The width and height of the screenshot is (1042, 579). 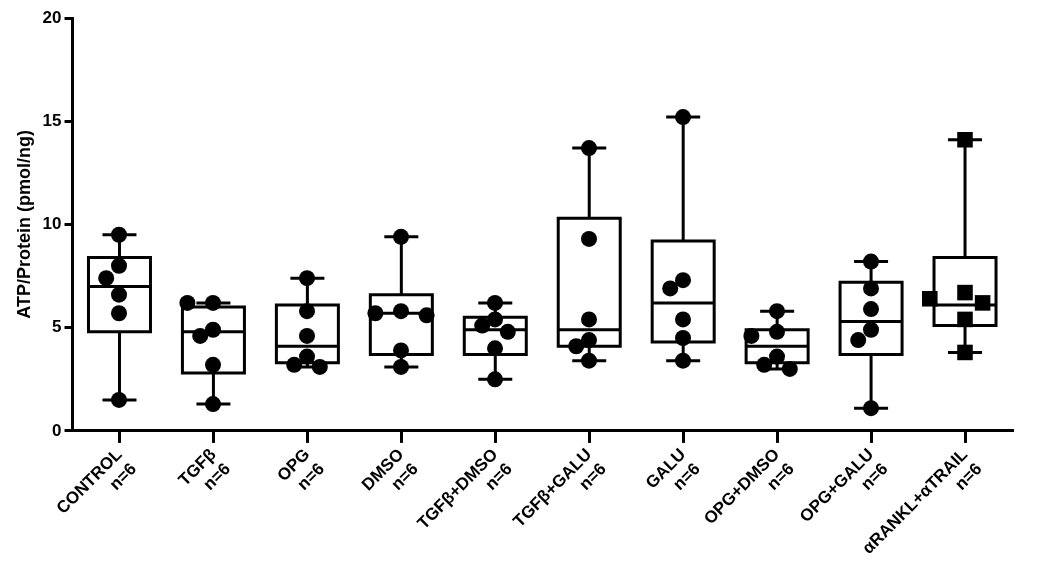 I want to click on y-tick-label: 15, so click(x=52, y=120).